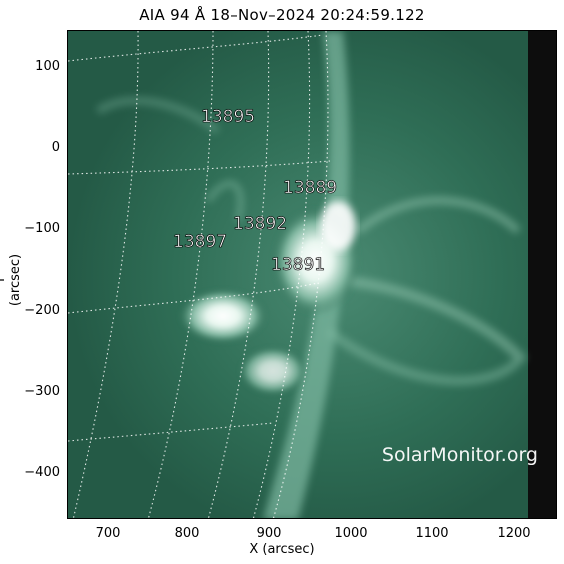  What do you see at coordinates (200, 242) in the screenshot?
I see `region-label: 13897` at bounding box center [200, 242].